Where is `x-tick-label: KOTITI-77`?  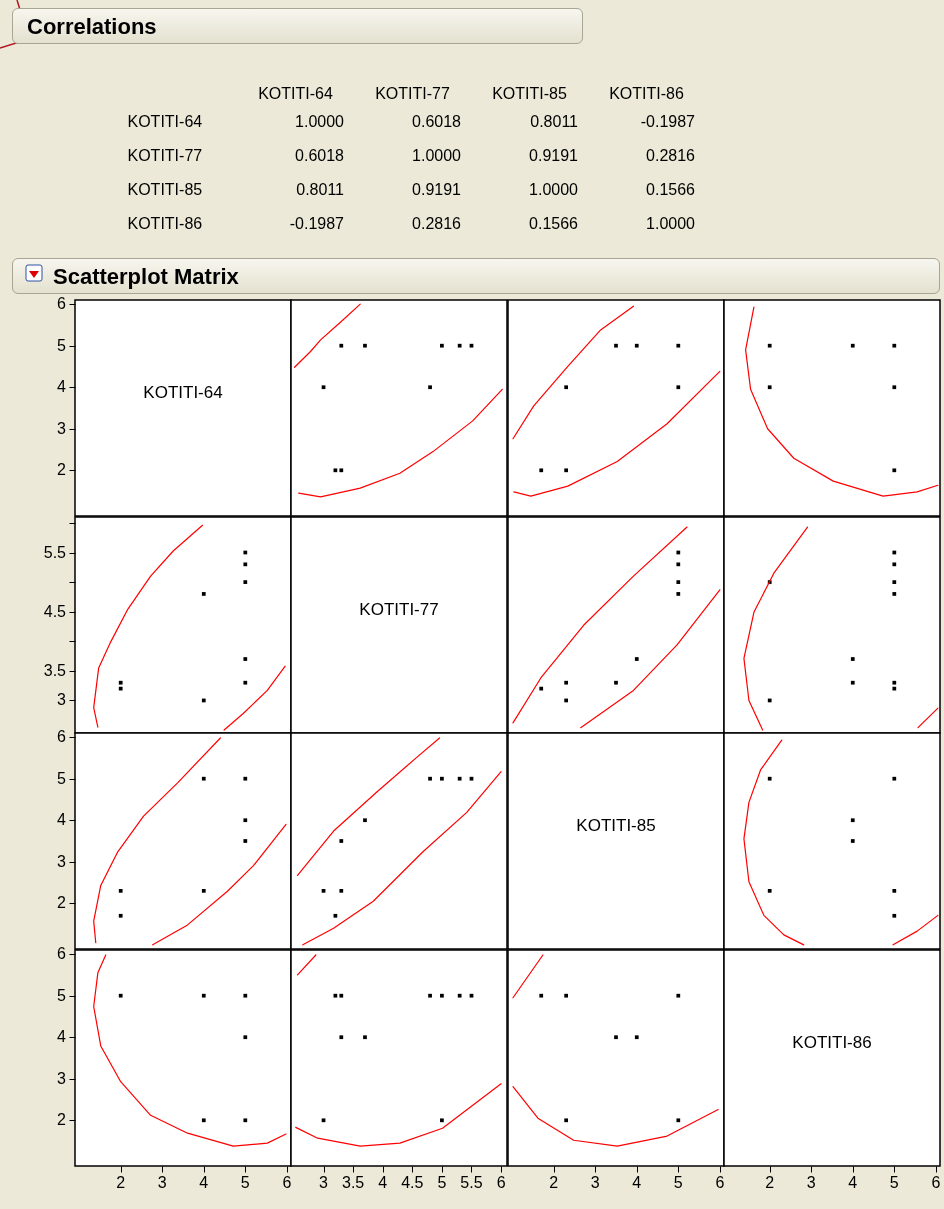
x-tick-label: KOTITI-77 is located at coordinates (412, 93).